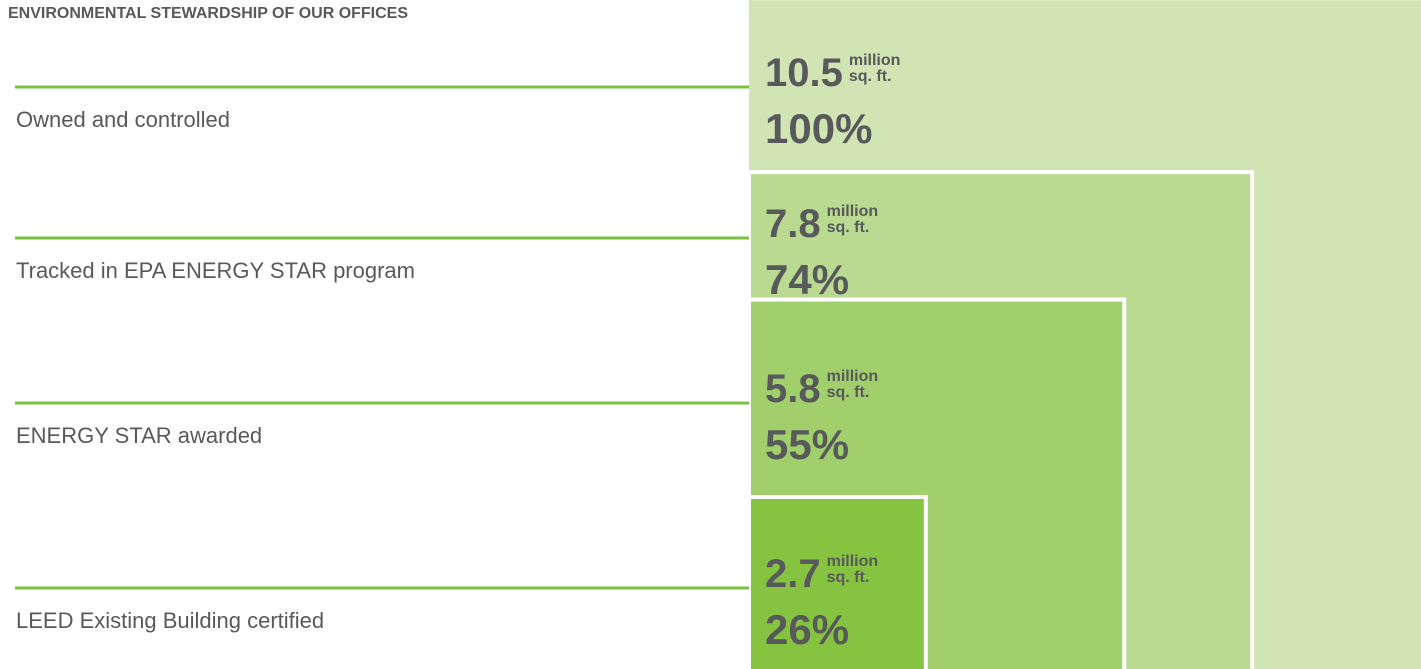 The image size is (1421, 669). I want to click on share-label: 26%, so click(807, 629).